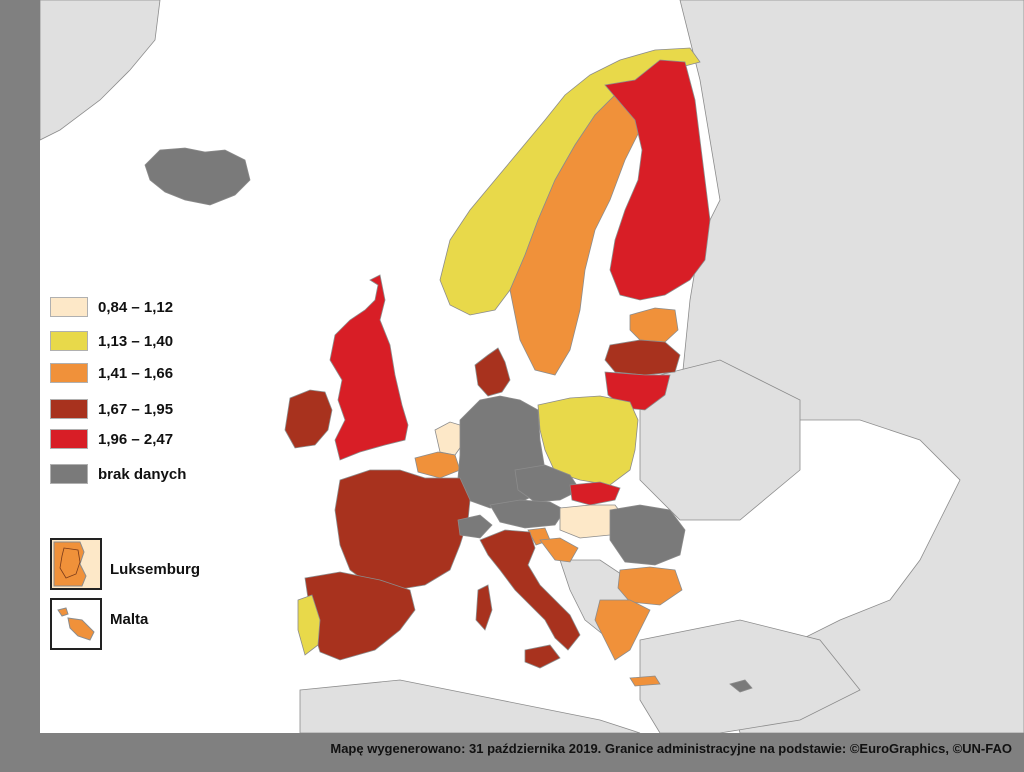  Describe the element at coordinates (588, 440) in the screenshot. I see `poland` at that location.